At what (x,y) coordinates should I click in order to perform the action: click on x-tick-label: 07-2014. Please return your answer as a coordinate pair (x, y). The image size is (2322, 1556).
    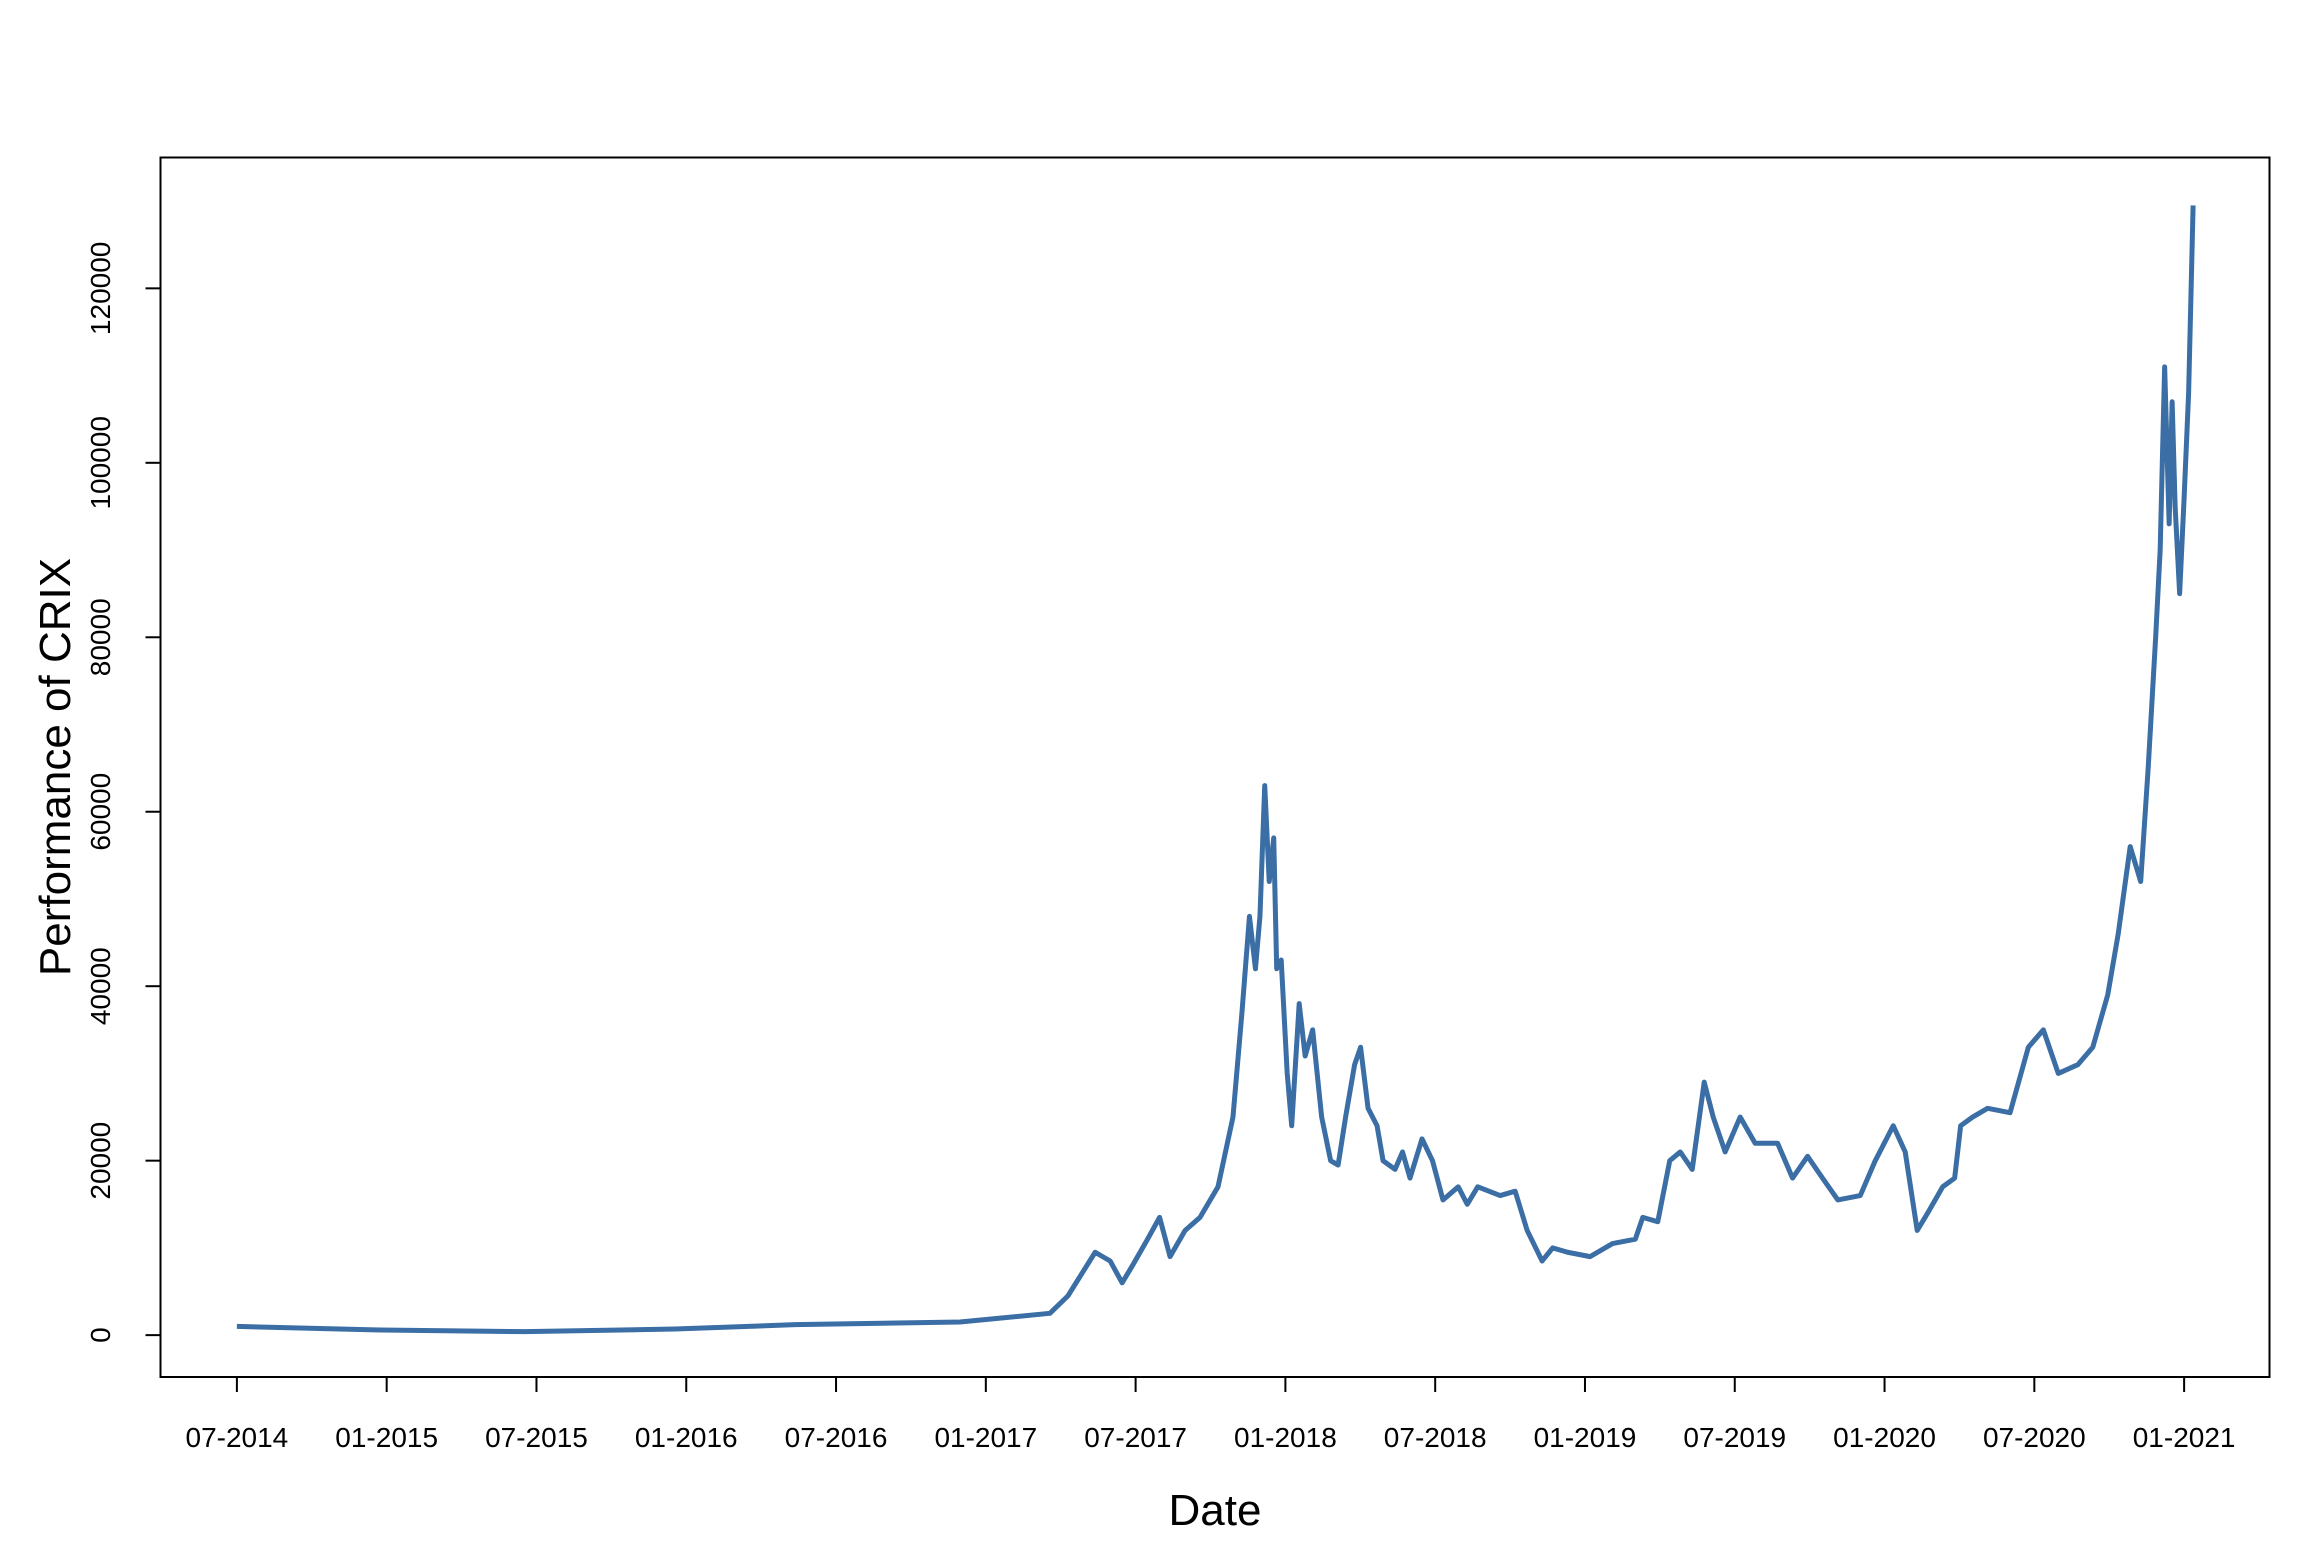
    Looking at the image, I should click on (237, 1437).